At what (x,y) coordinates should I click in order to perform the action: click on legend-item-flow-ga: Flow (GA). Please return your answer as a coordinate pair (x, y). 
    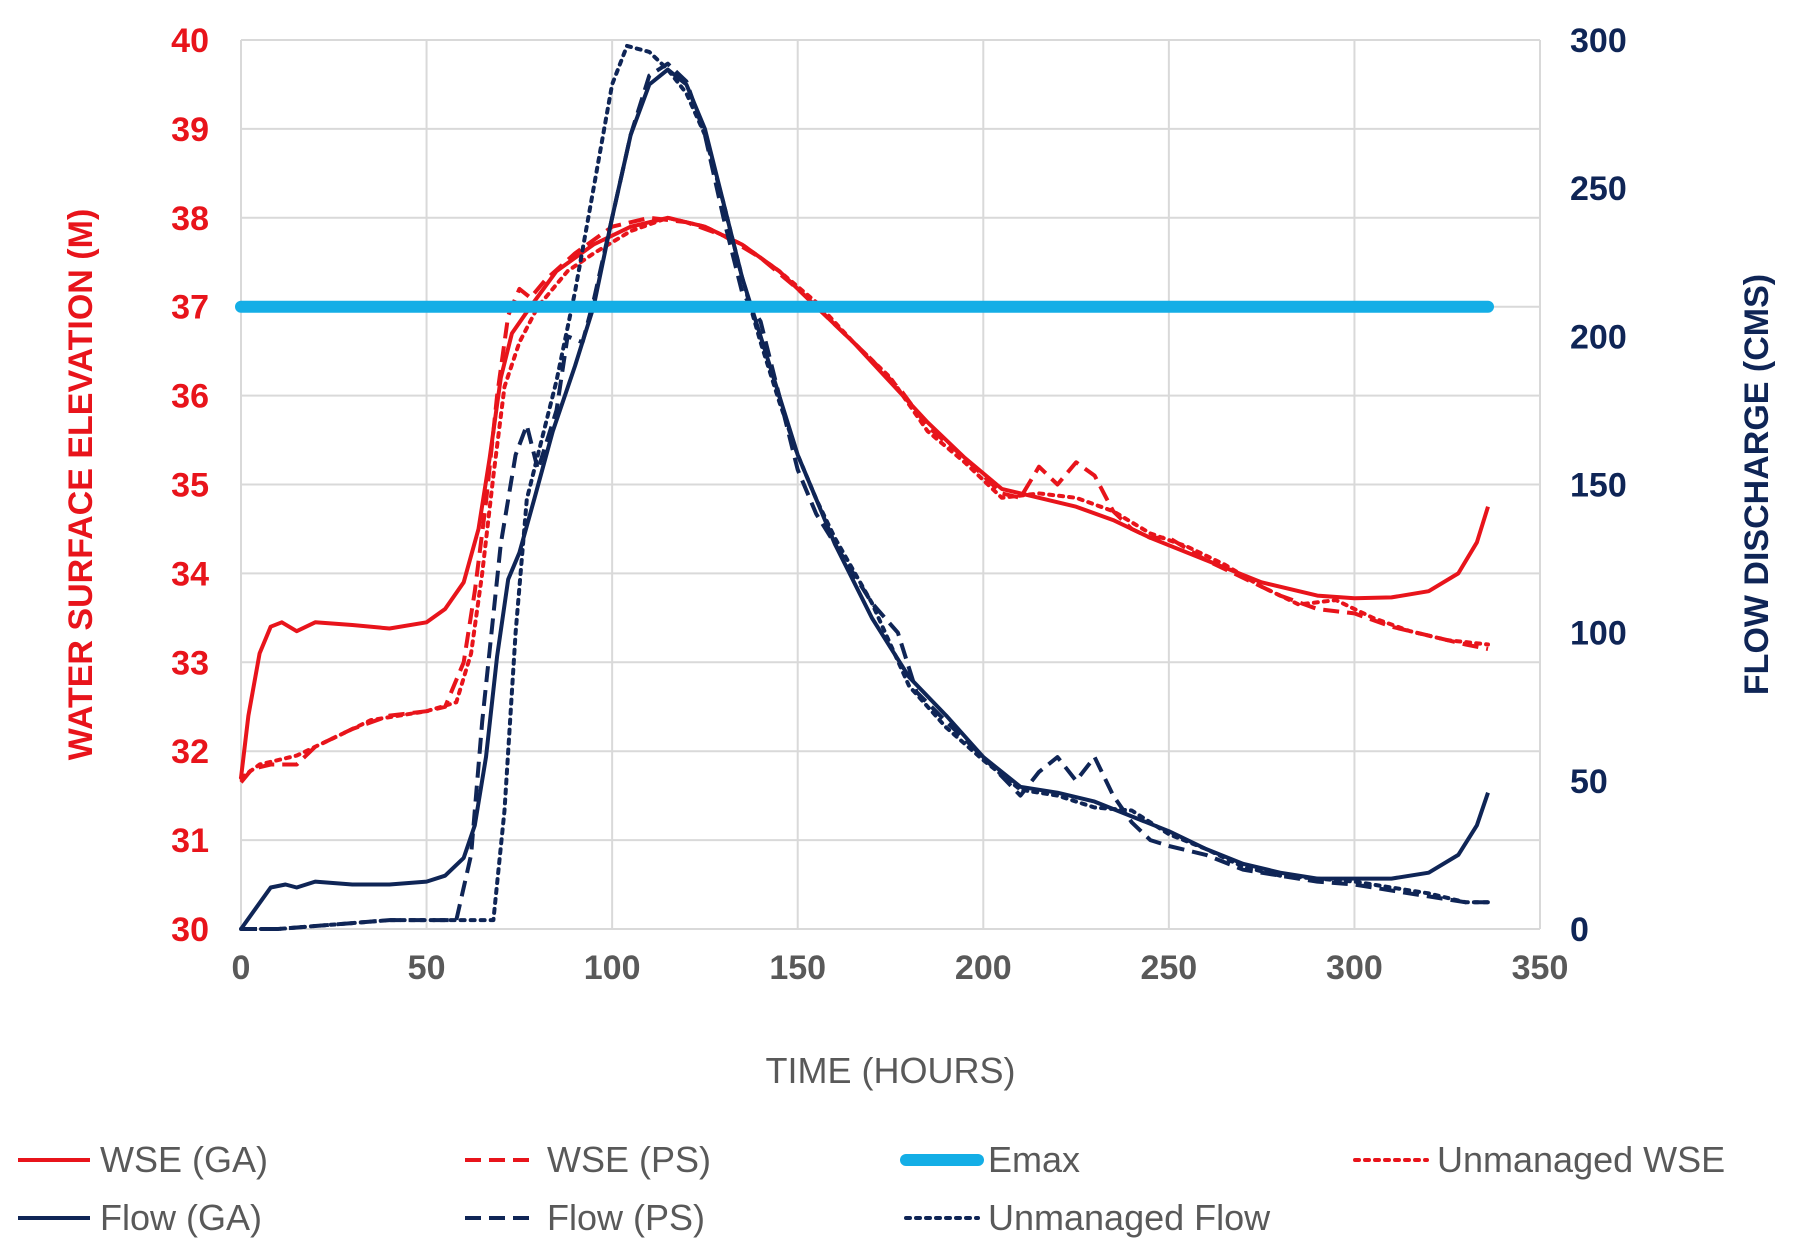
    Looking at the image, I should click on (140, 1217).